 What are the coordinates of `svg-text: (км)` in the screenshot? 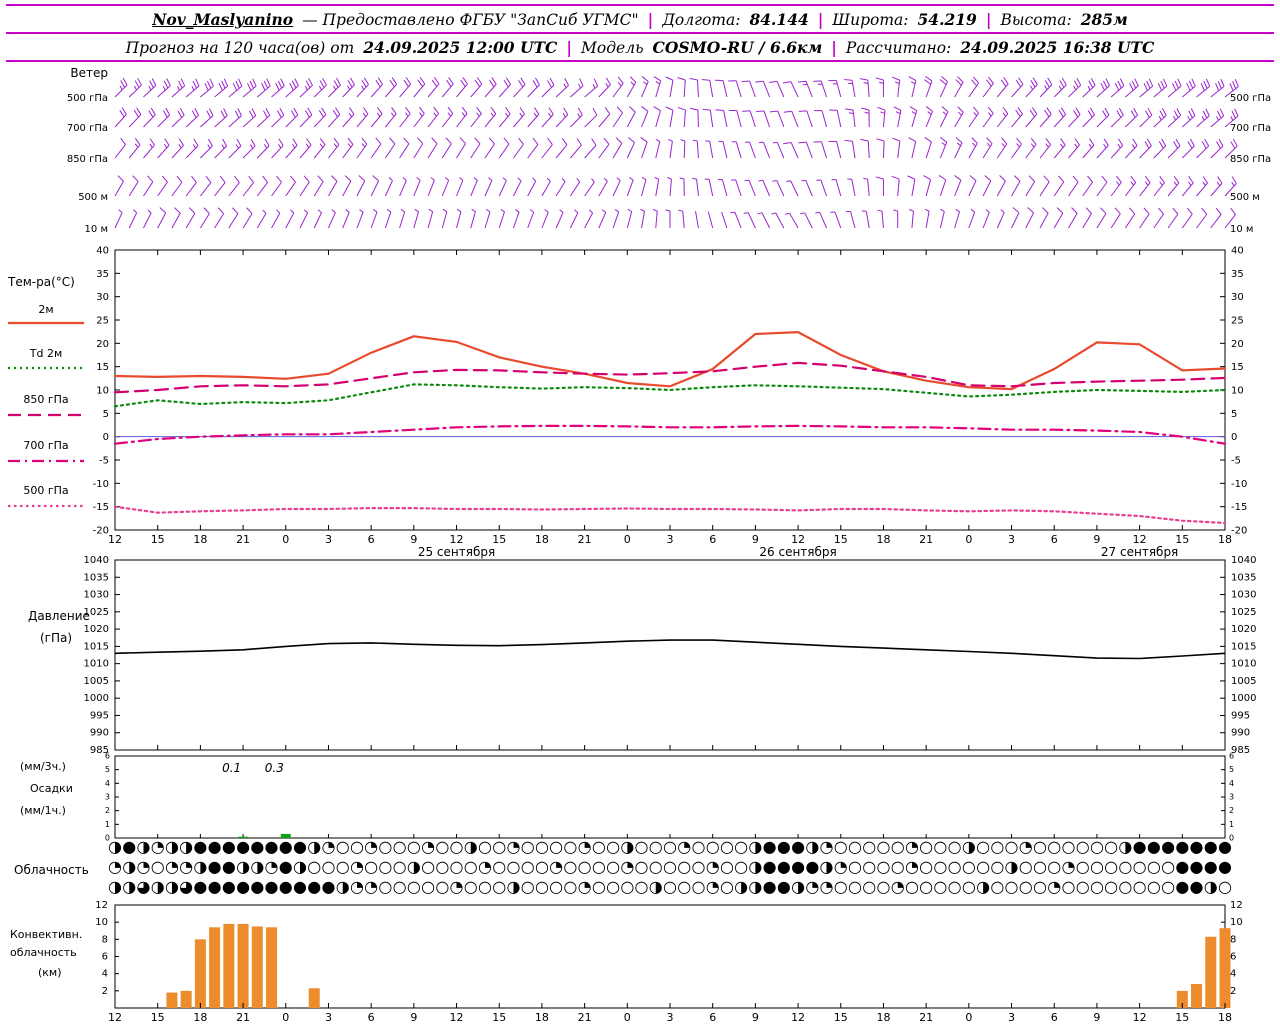 It's located at (50, 972).